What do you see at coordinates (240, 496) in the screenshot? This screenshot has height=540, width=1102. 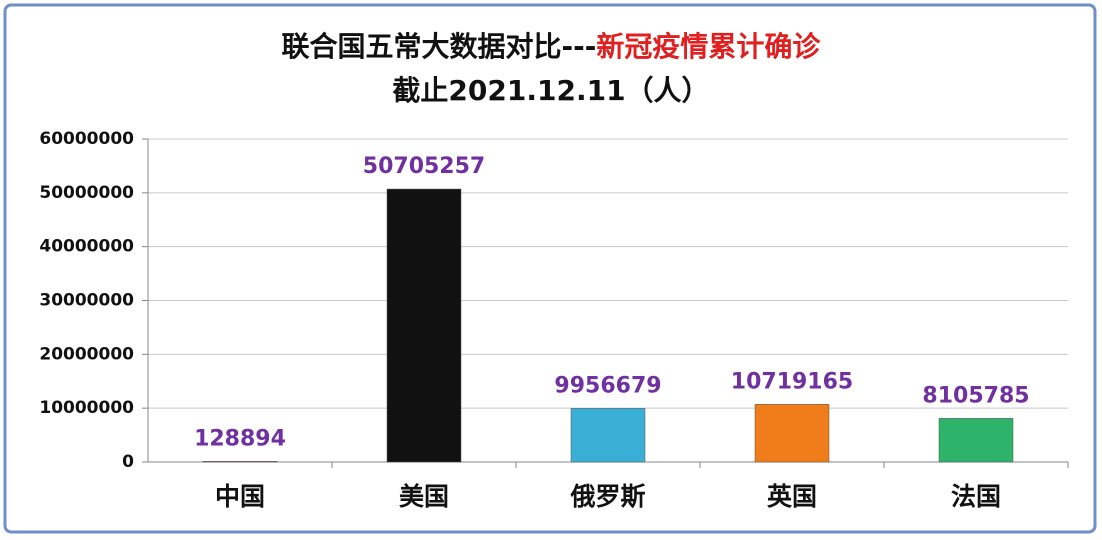 I see `x-tick-label: 中国` at bounding box center [240, 496].